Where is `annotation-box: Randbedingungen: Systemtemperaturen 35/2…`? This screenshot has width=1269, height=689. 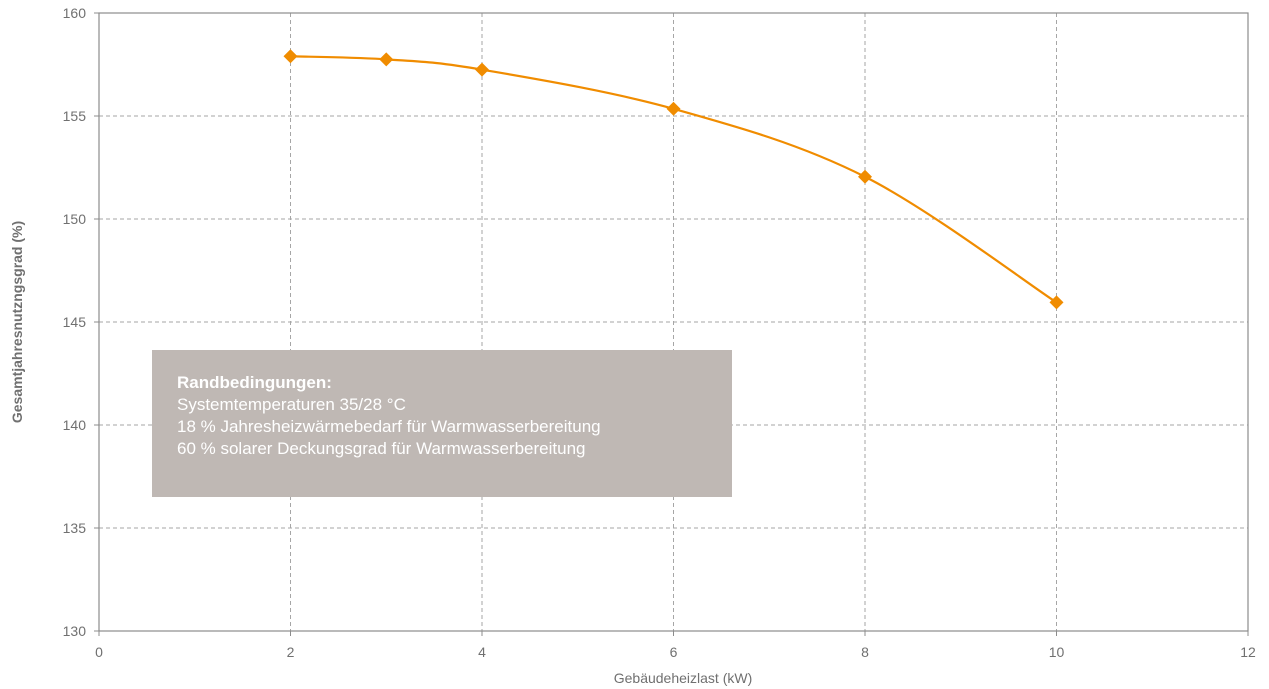
annotation-box: Randbedingungen: Systemtemperaturen 35/2… is located at coordinates (442, 423).